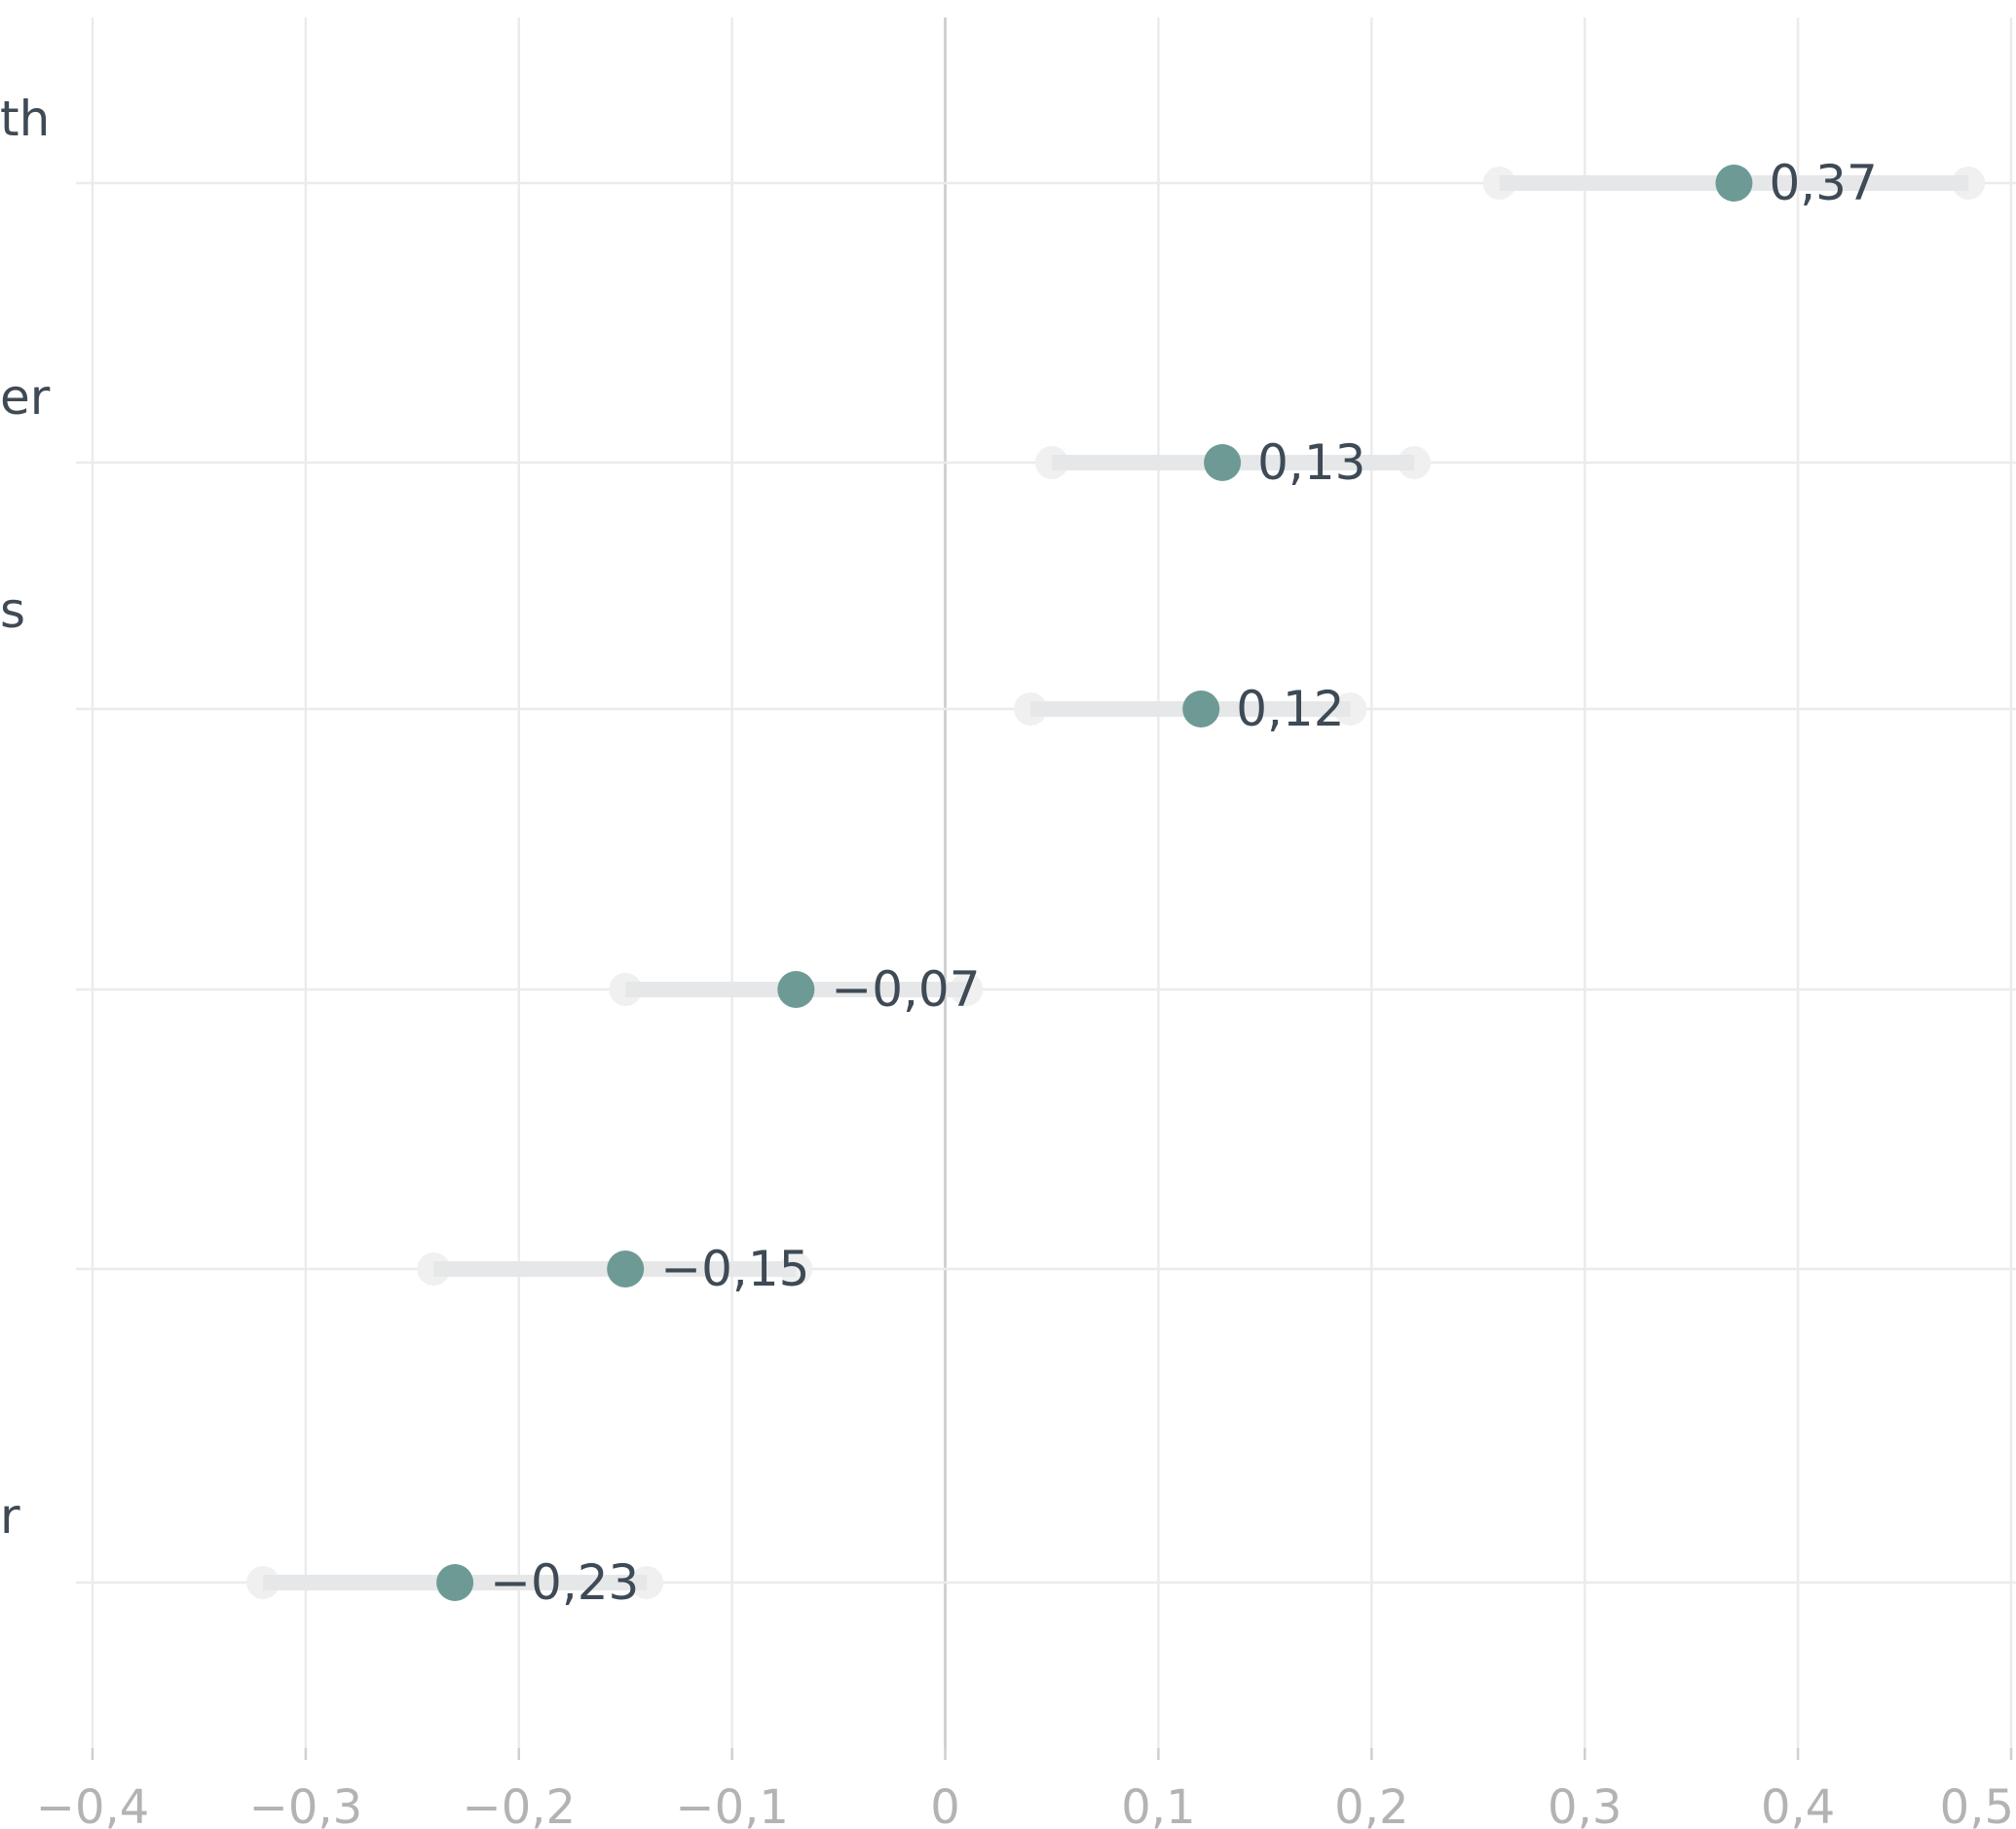 The width and height of the screenshot is (2016, 1829). Describe the element at coordinates (1823, 183) in the screenshot. I see `value-label: 0,37` at that location.